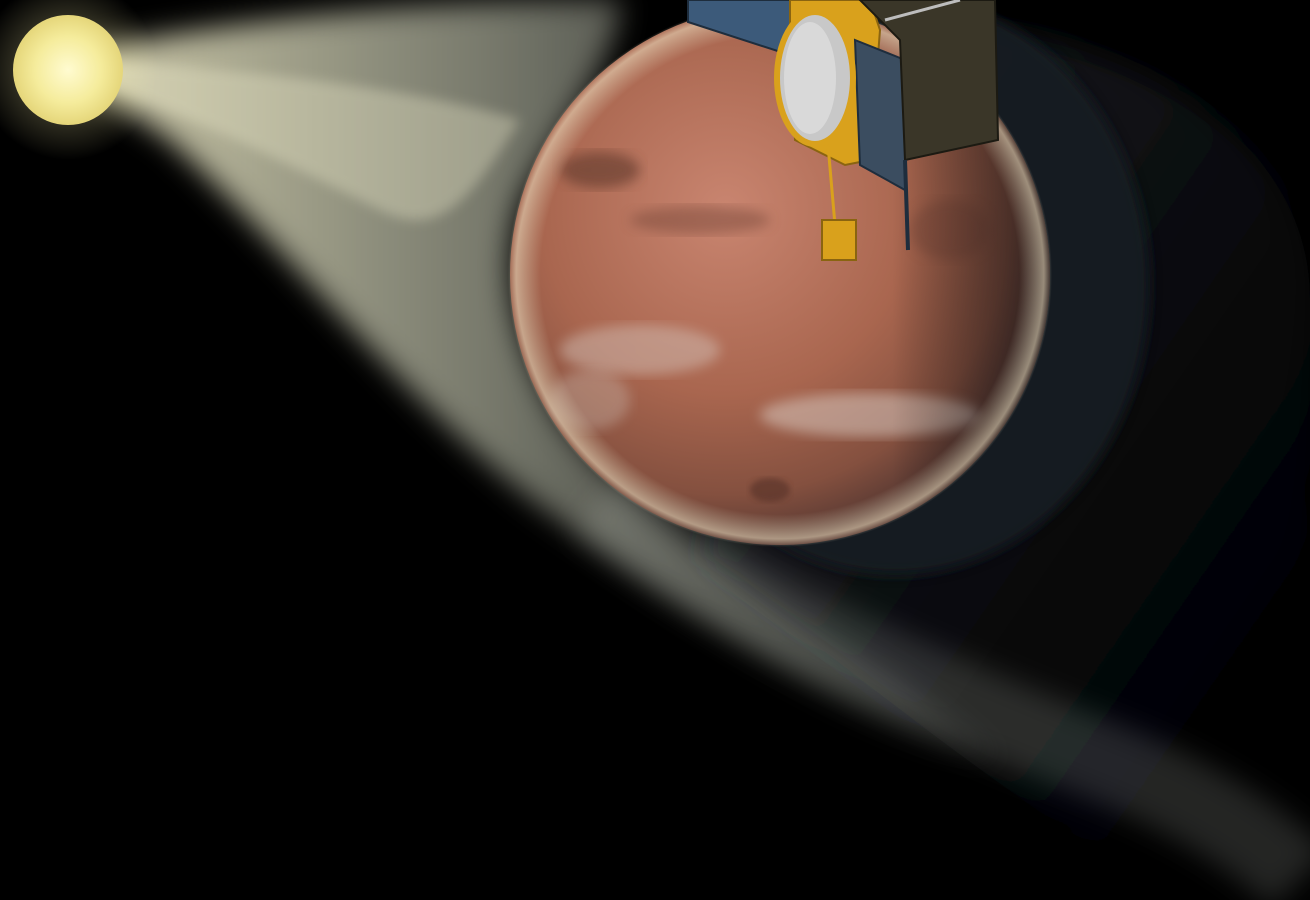 Image resolution: width=1310 pixels, height=900 pixels. I want to click on solar-panel-right, so click(929, 81).